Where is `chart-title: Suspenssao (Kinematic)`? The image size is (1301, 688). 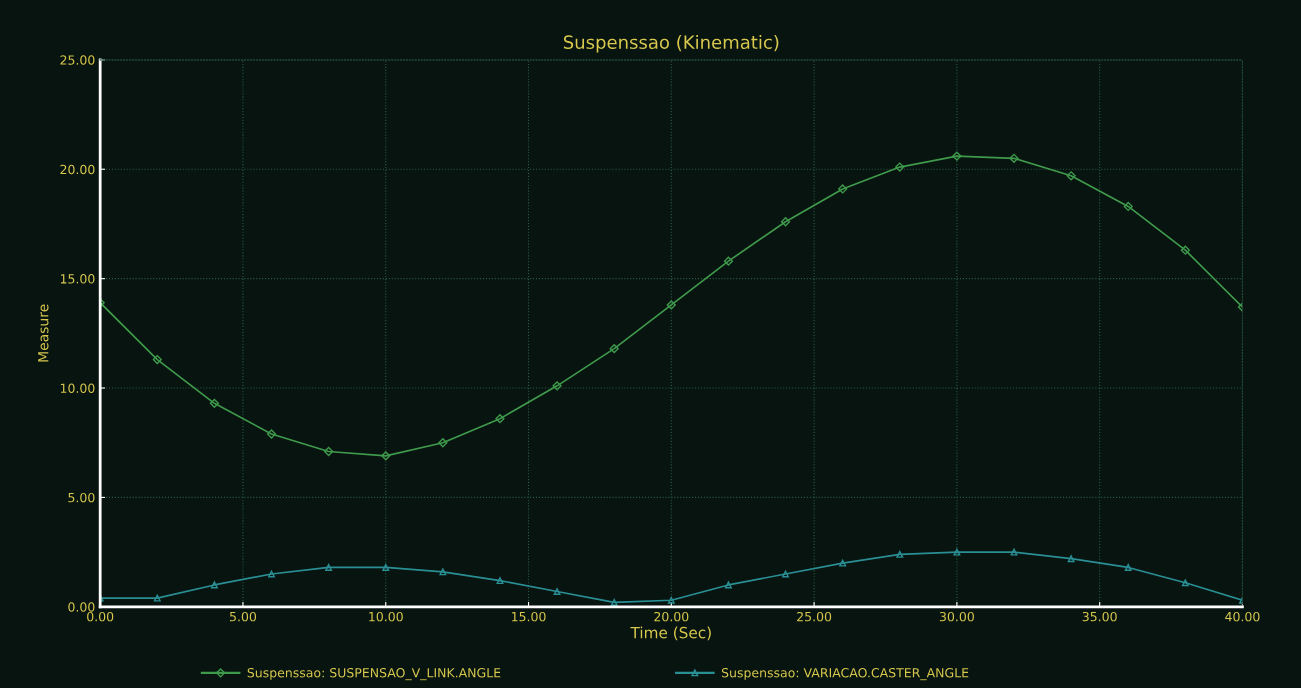
chart-title: Suspenssao (Kinematic) is located at coordinates (671, 44).